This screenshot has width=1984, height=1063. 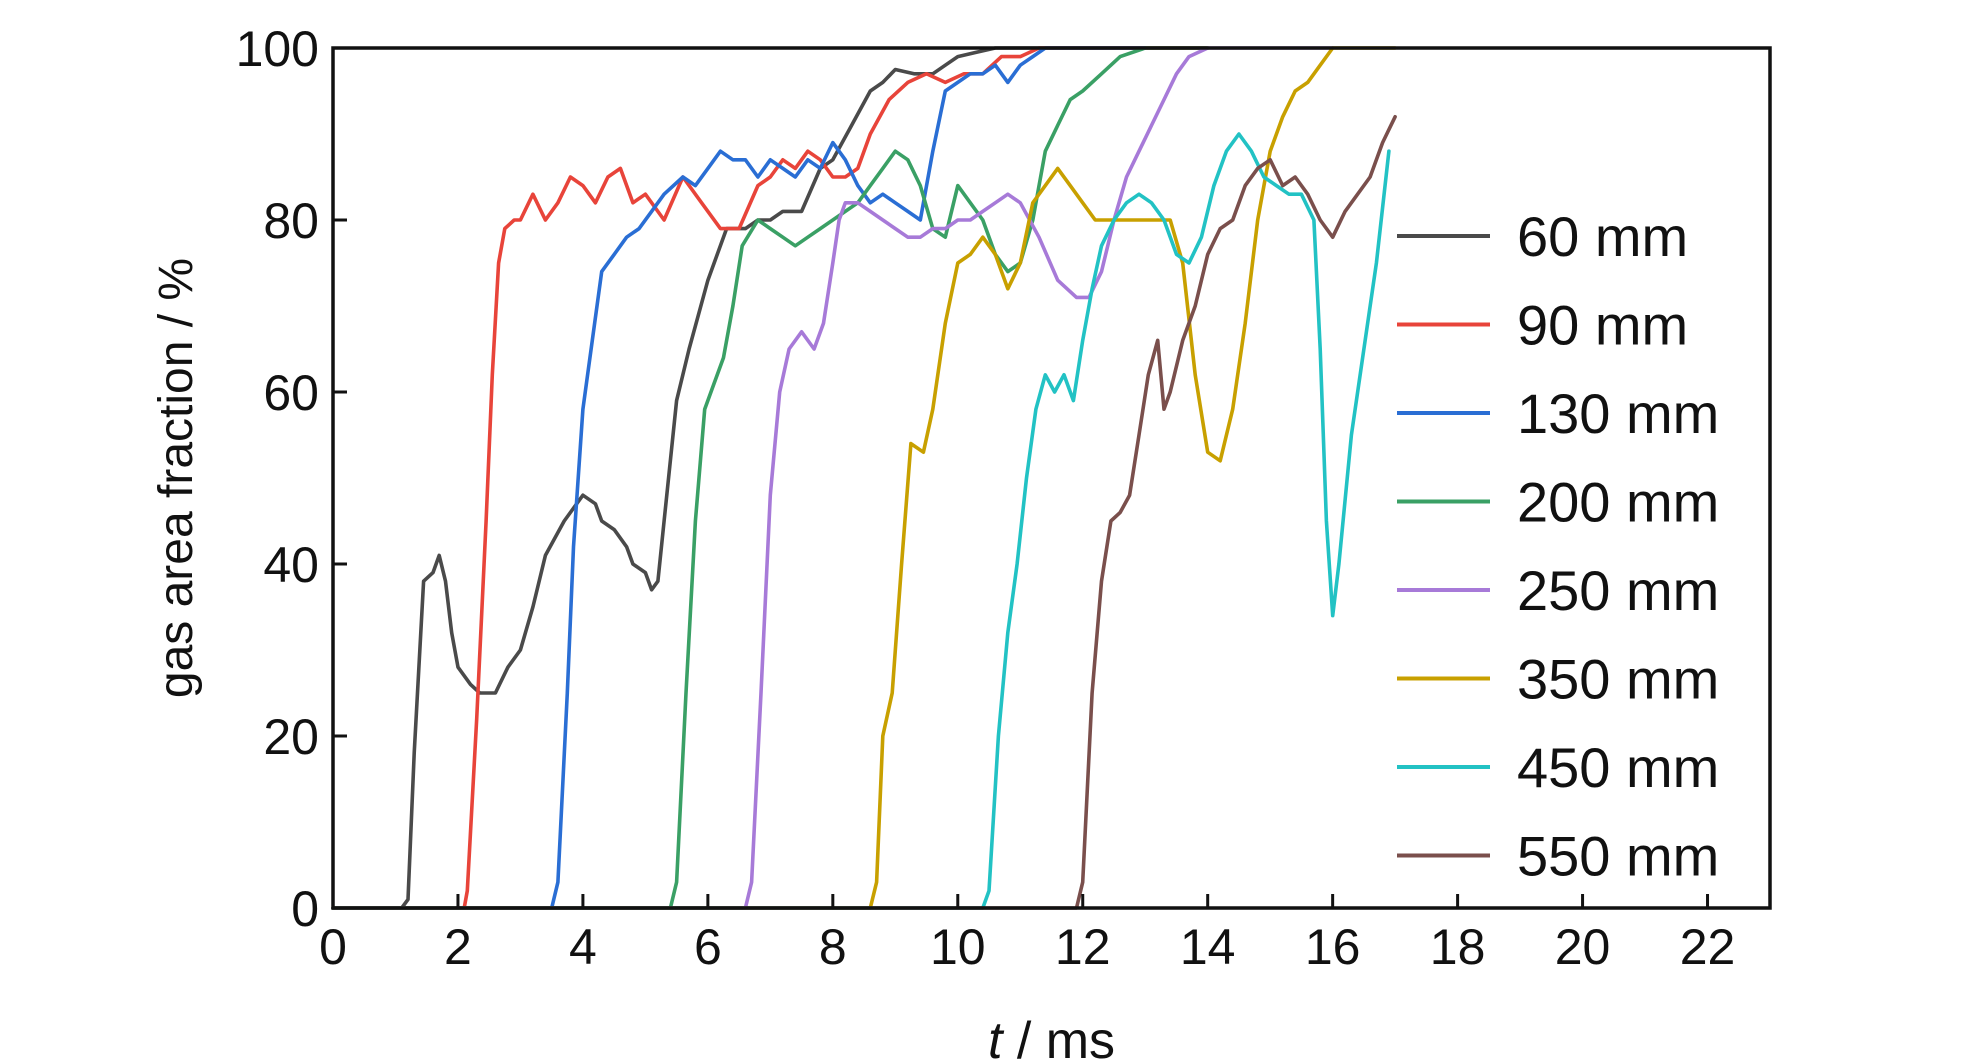 I want to click on y-tick-label: 0, so click(x=305, y=909).